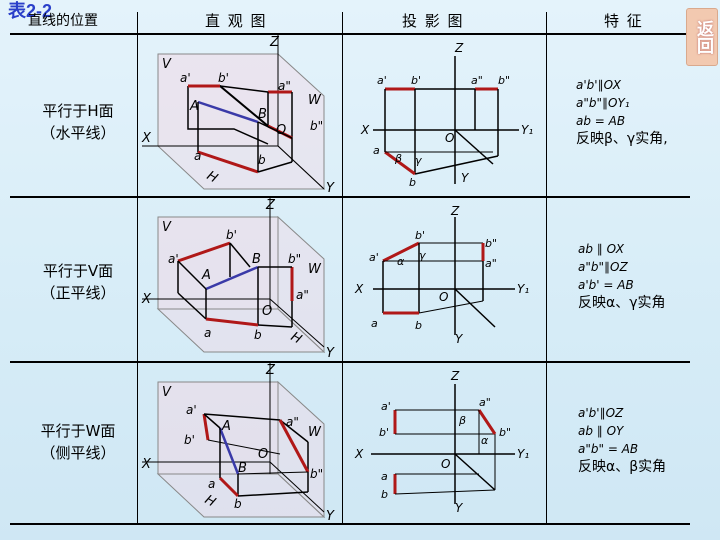 The height and width of the screenshot is (540, 720). What do you see at coordinates (603, 103) in the screenshot?
I see `row1-feature-2: a"b"∥OY₁` at bounding box center [603, 103].